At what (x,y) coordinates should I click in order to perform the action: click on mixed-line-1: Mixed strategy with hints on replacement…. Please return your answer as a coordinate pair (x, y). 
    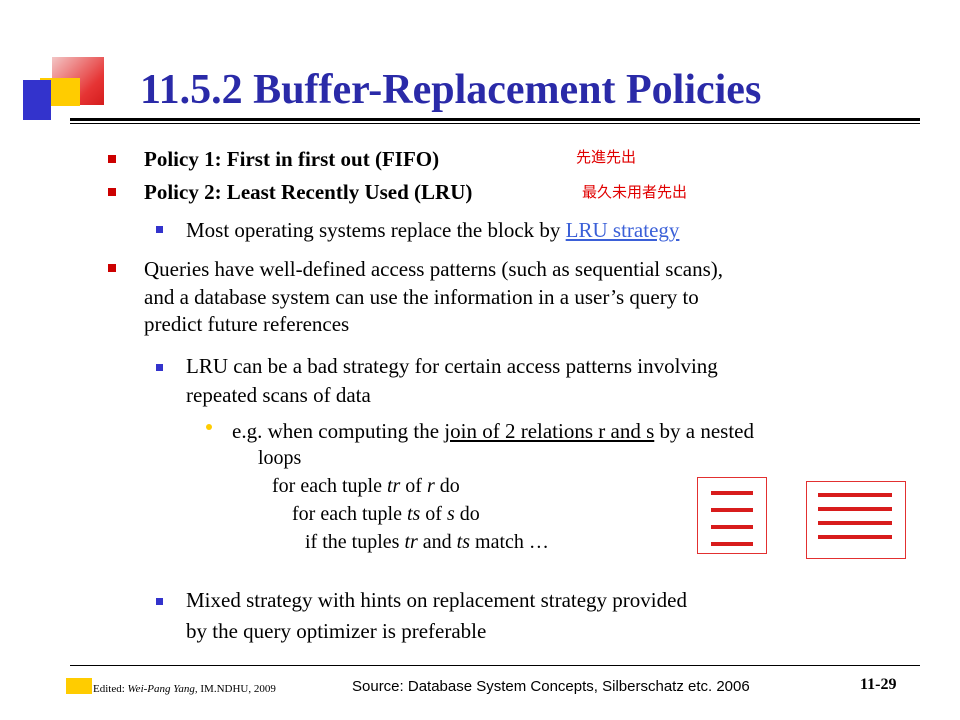
    Looking at the image, I should click on (436, 600).